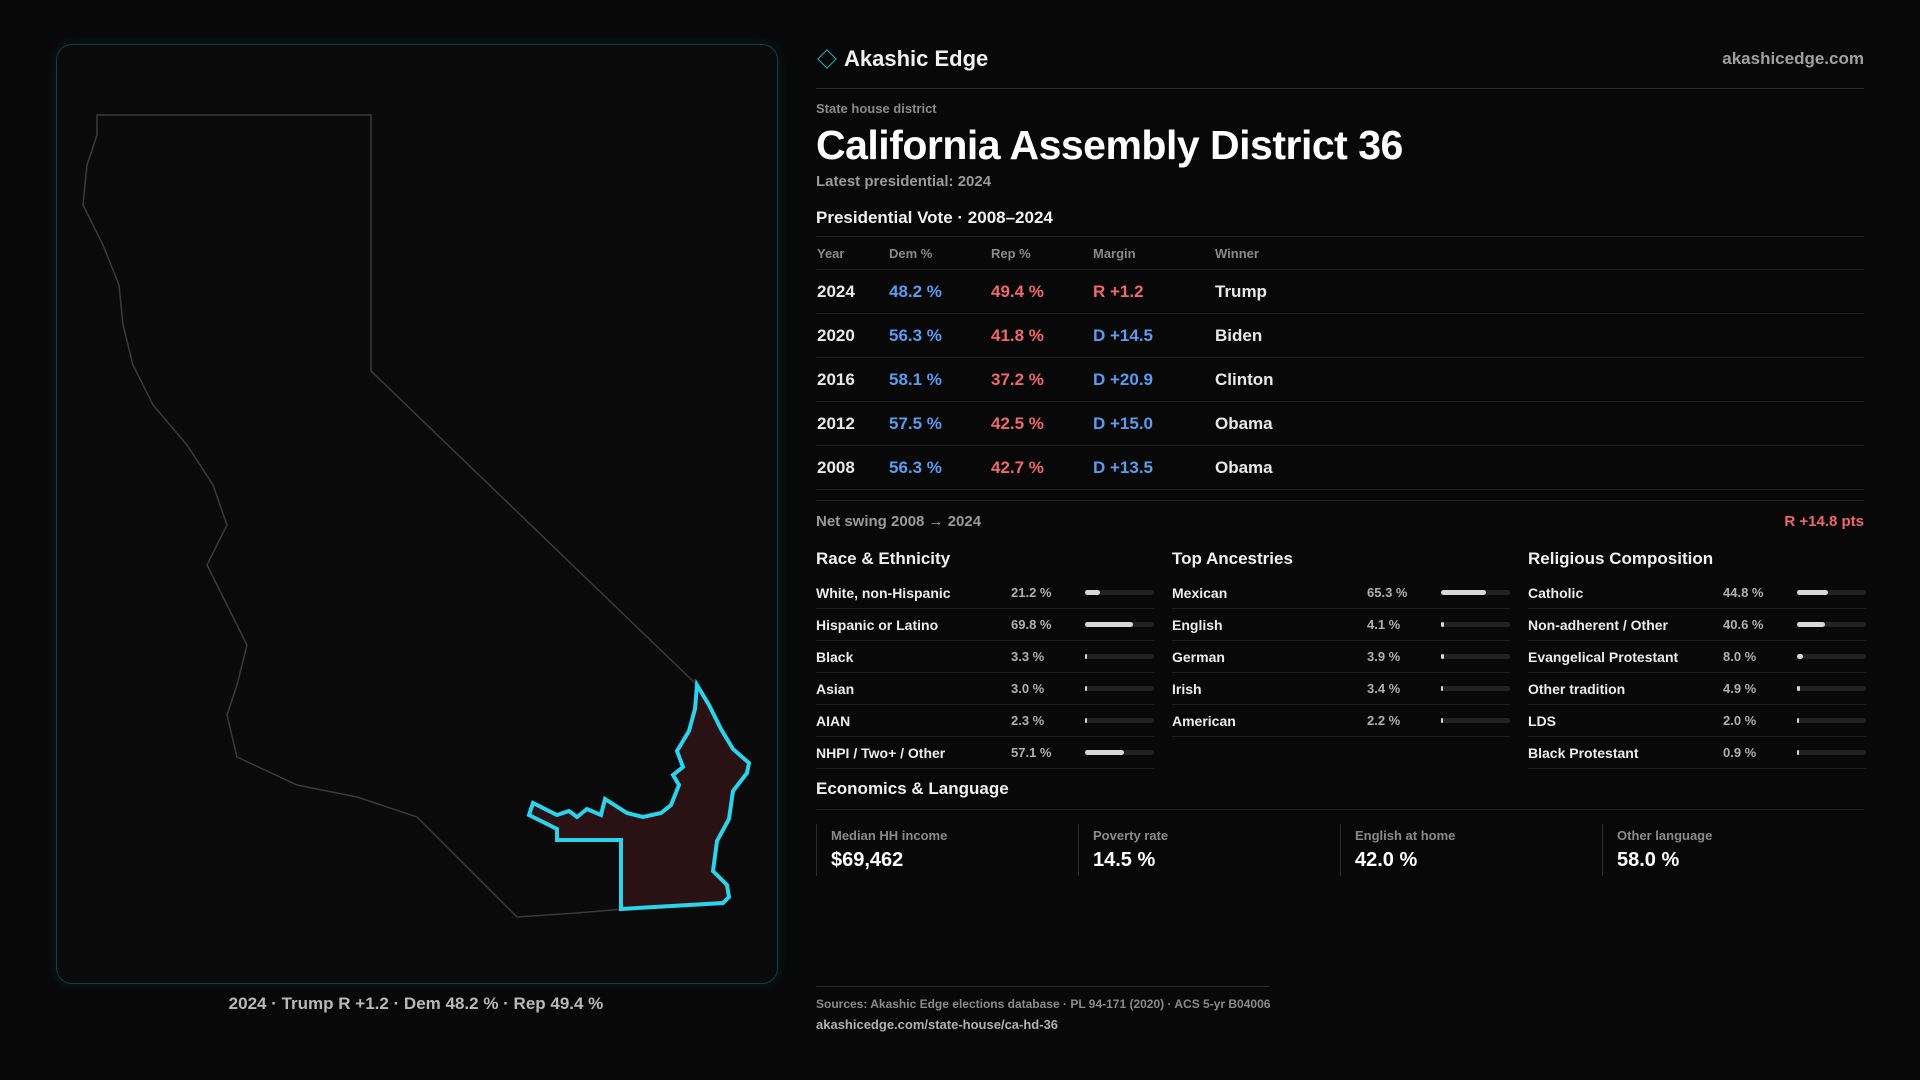  What do you see at coordinates (1697, 593) in the screenshot?
I see `list-item: Catholic 44.8 %` at bounding box center [1697, 593].